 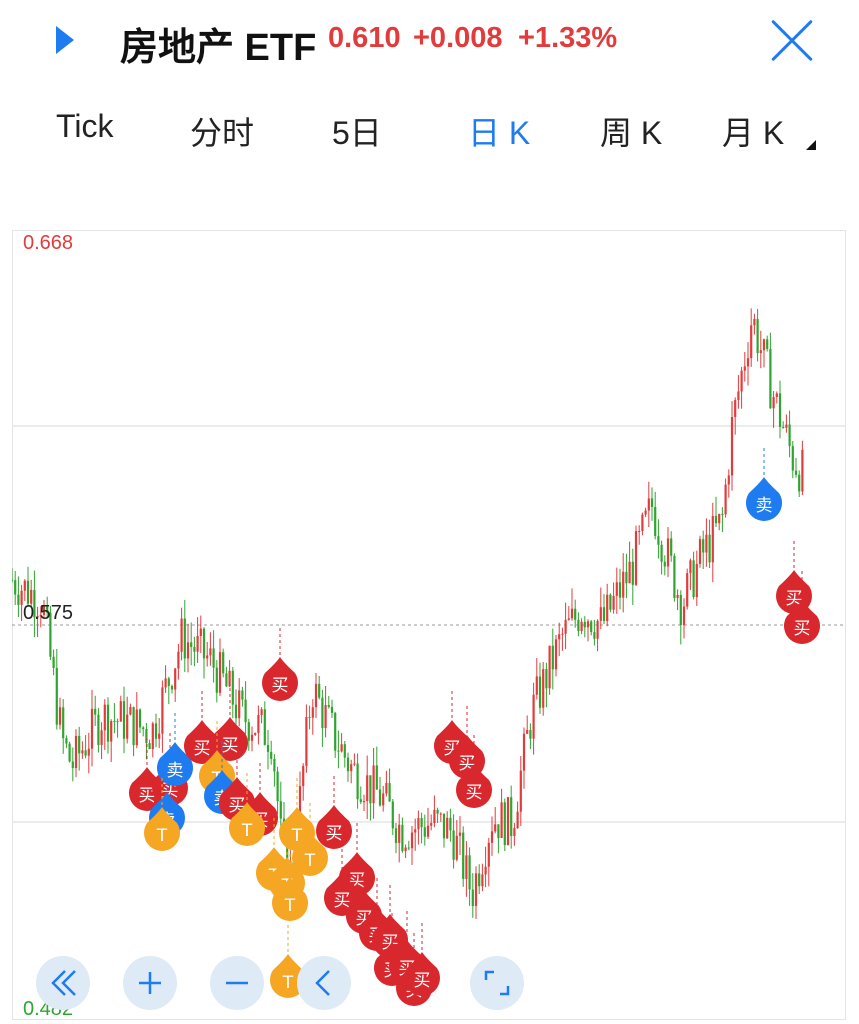 I want to click on close-icon, so click(x=792, y=40).